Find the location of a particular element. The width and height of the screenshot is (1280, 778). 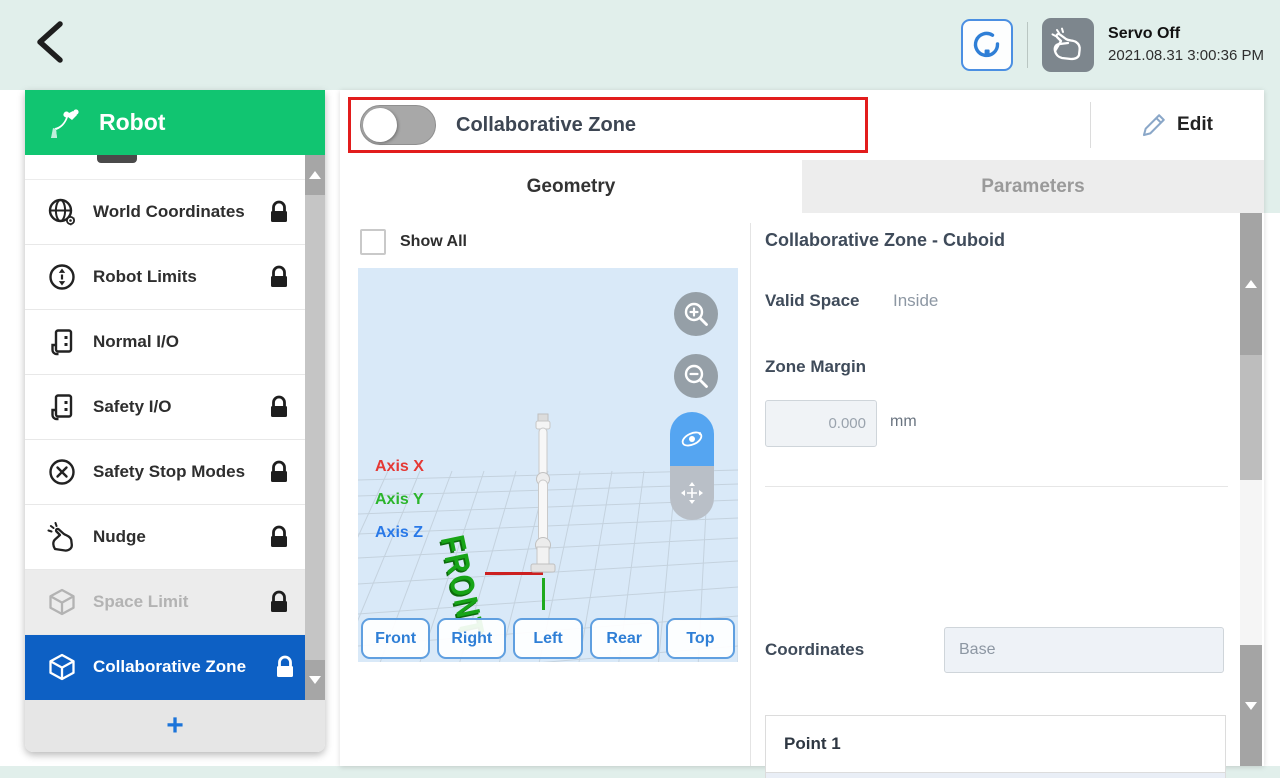

sidebar-item-nudge: Nudge is located at coordinates (165, 537).